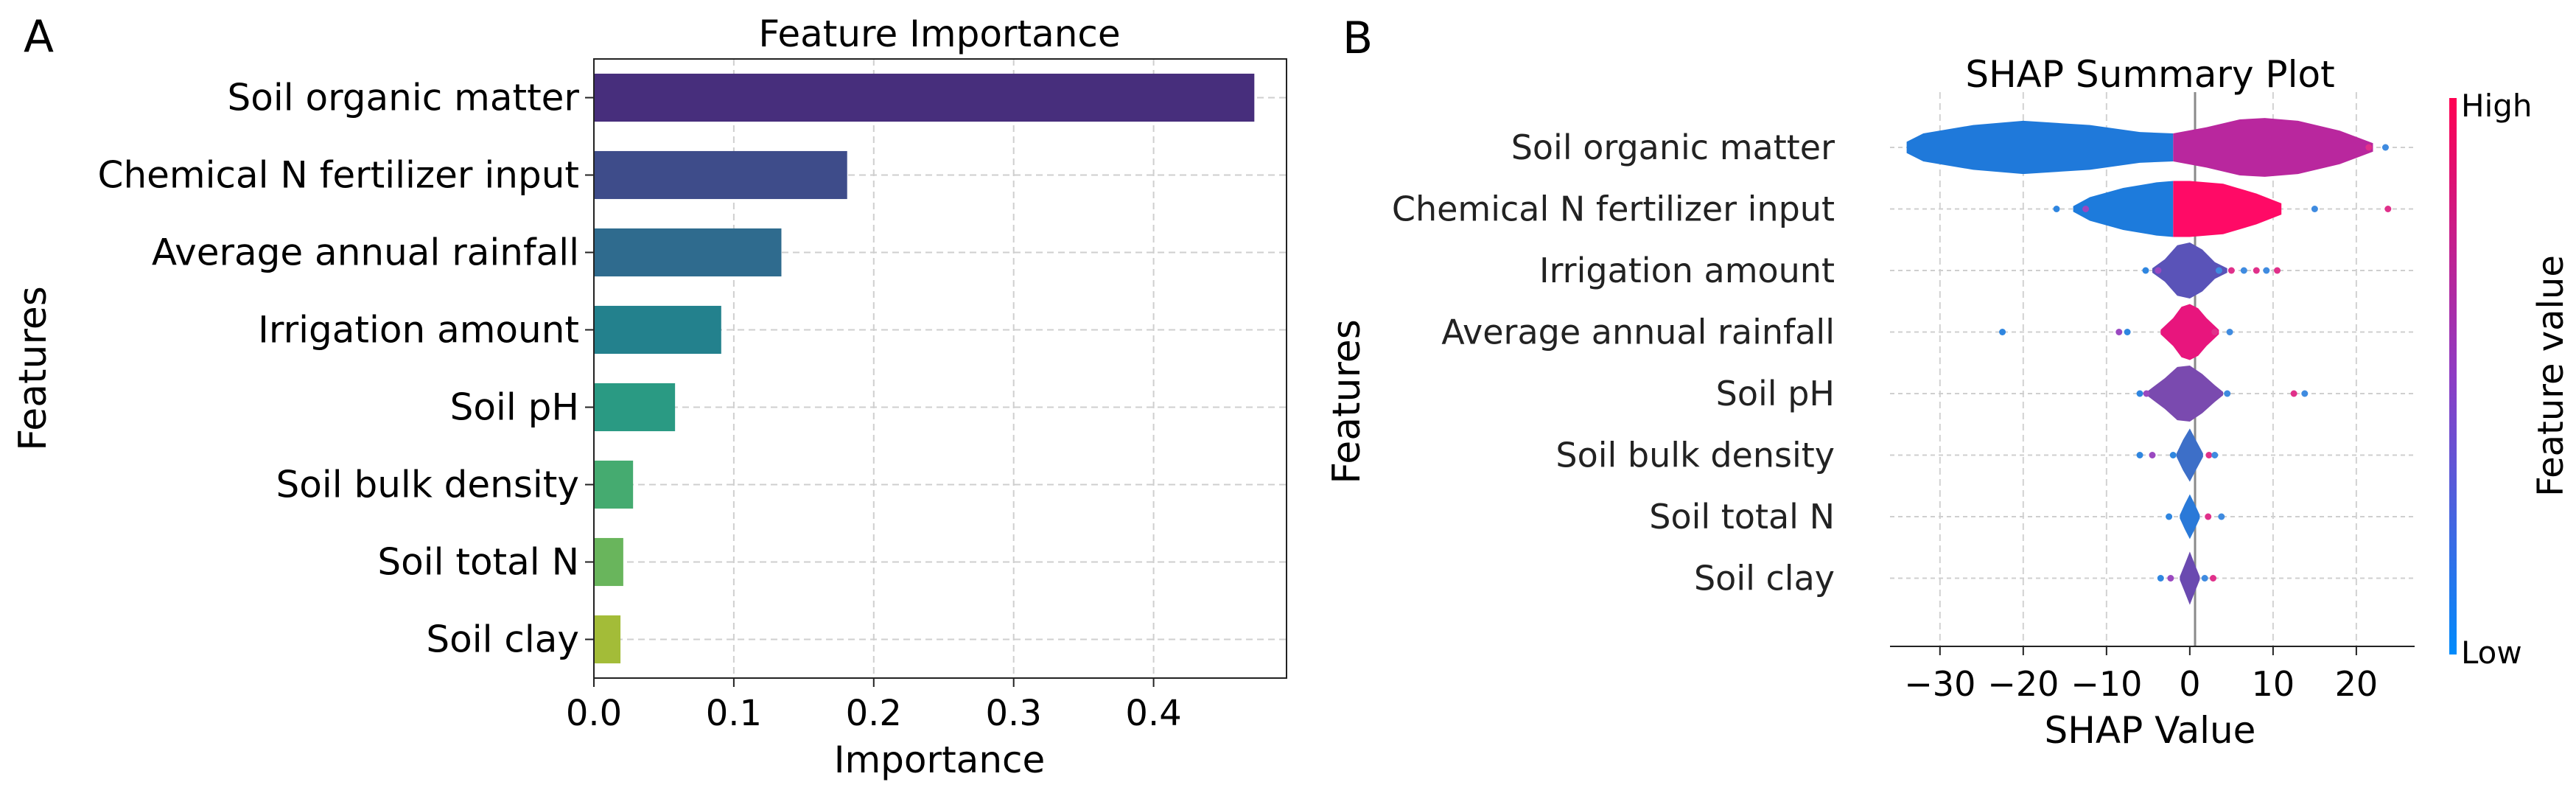 The width and height of the screenshot is (2576, 796). I want to click on x-ticks-b: −30 −20 −10 0 10 20, so click(2141, 675).